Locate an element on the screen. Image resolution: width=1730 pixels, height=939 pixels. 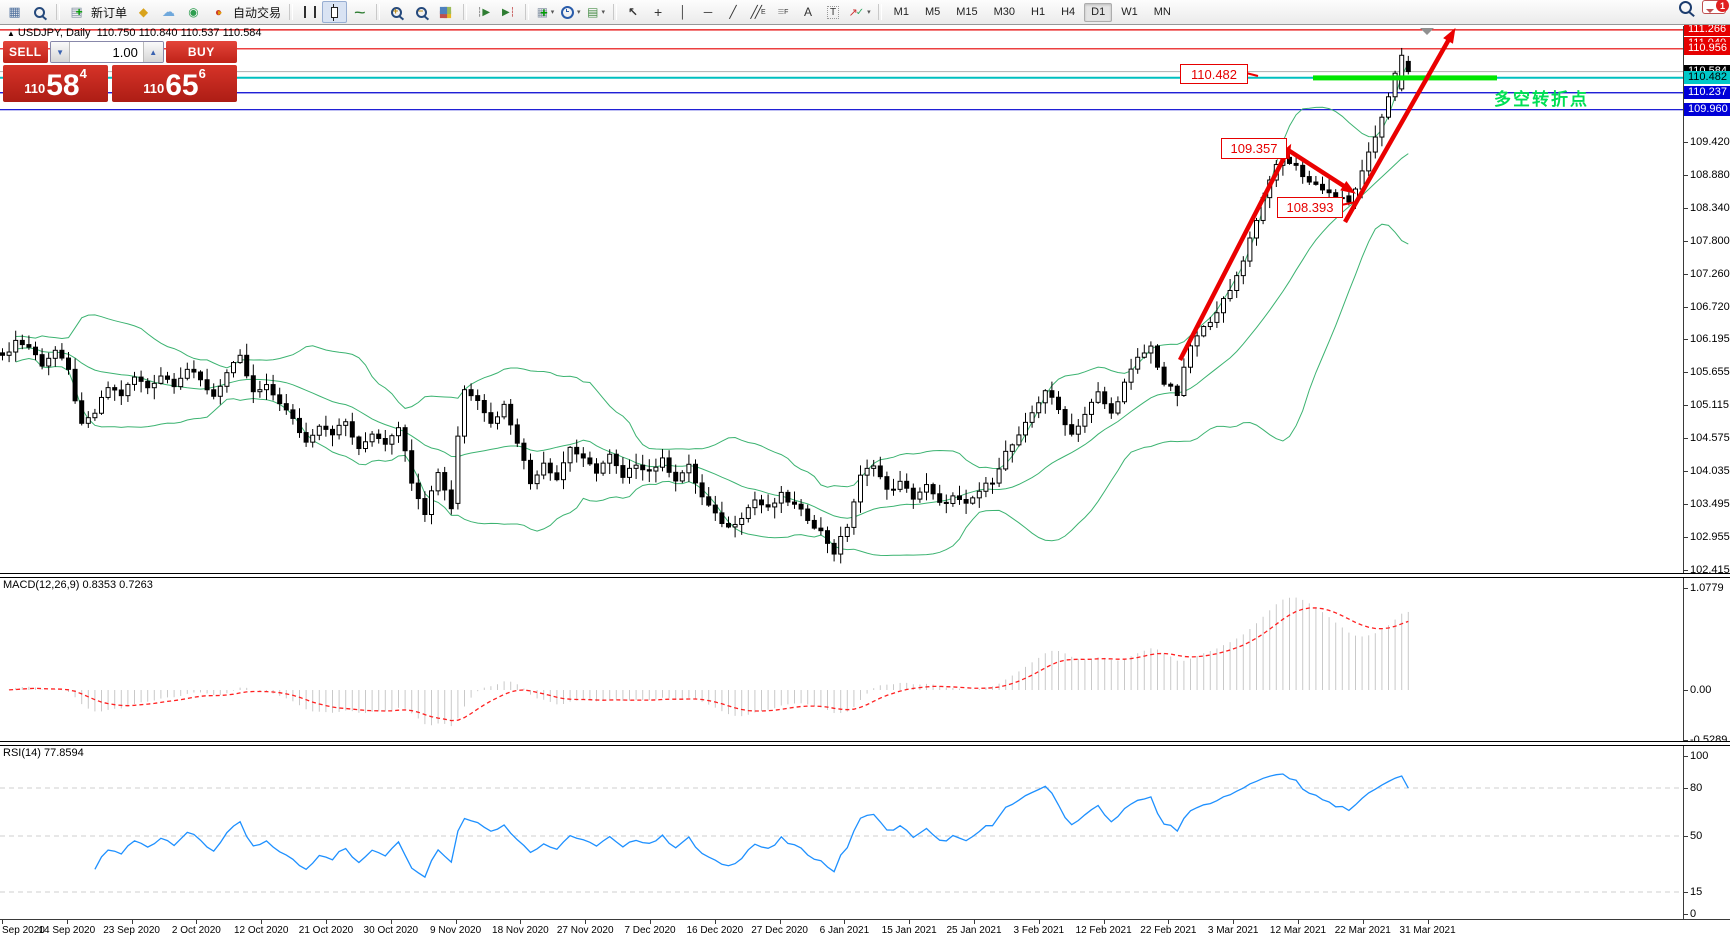
chart-shift-icon: ▶ ┆ is located at coordinates (508, 12).